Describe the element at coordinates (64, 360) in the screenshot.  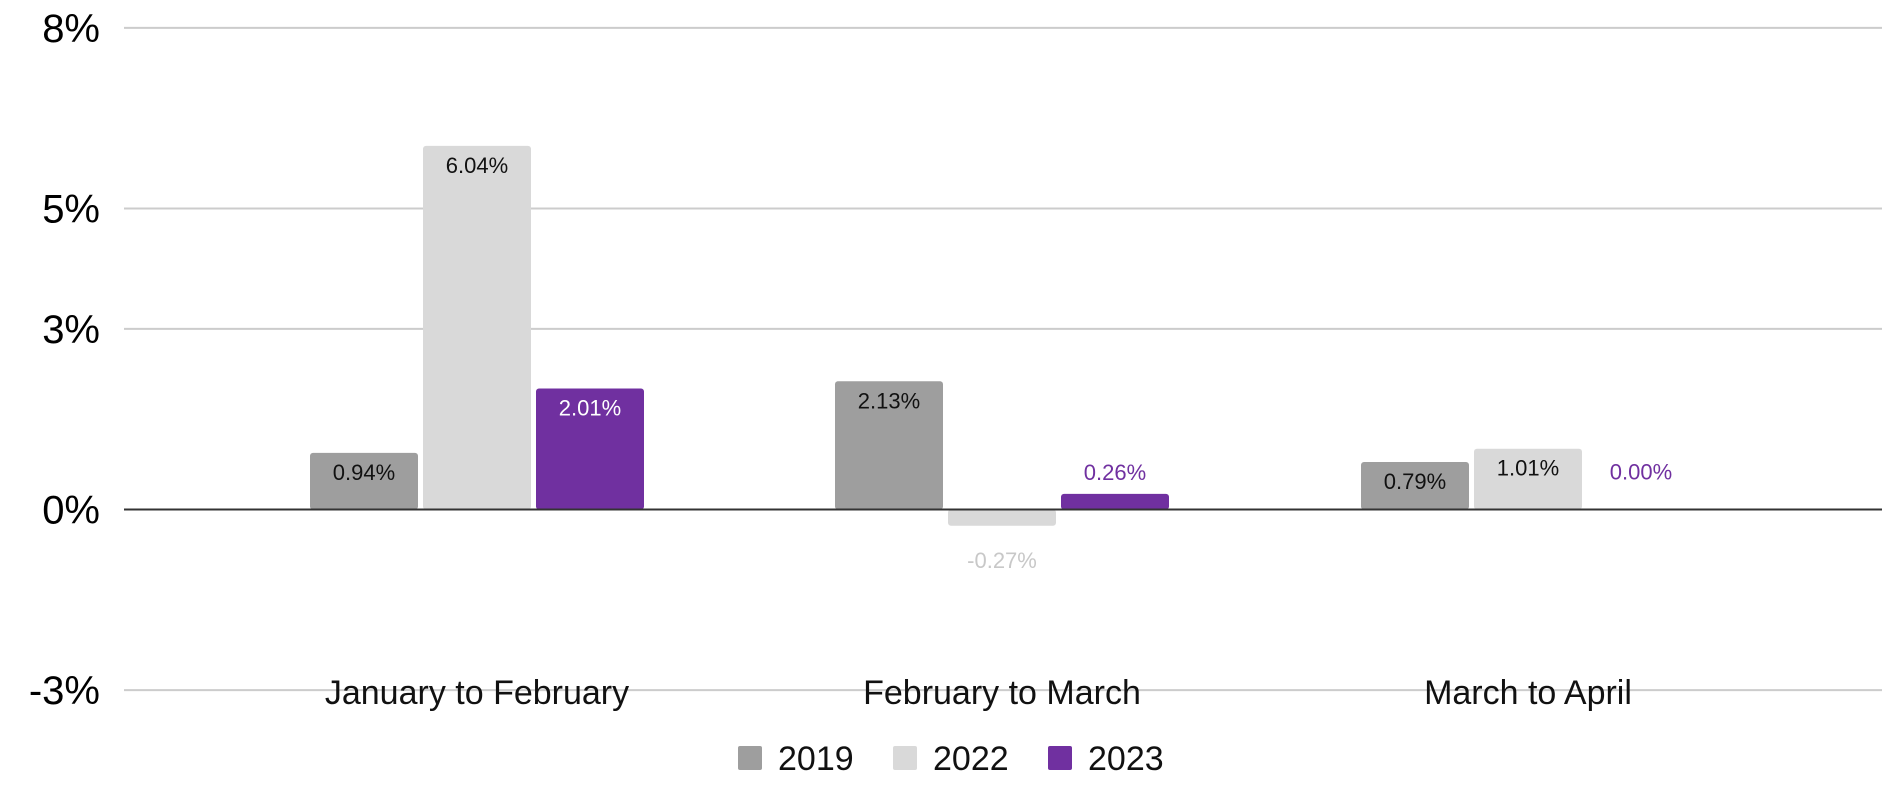
I see `y-axis-tick-labels: -3% 0% 3% 5% 8%` at that location.